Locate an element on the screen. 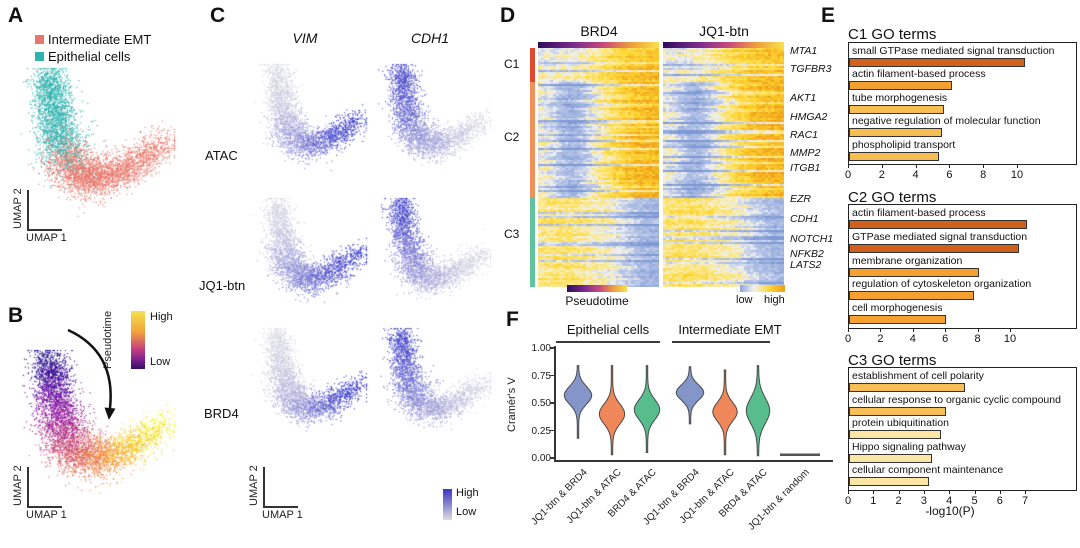 Image resolution: width=1080 pixels, height=548 pixels. legend-label: Intermediate EMT is located at coordinates (100, 39).